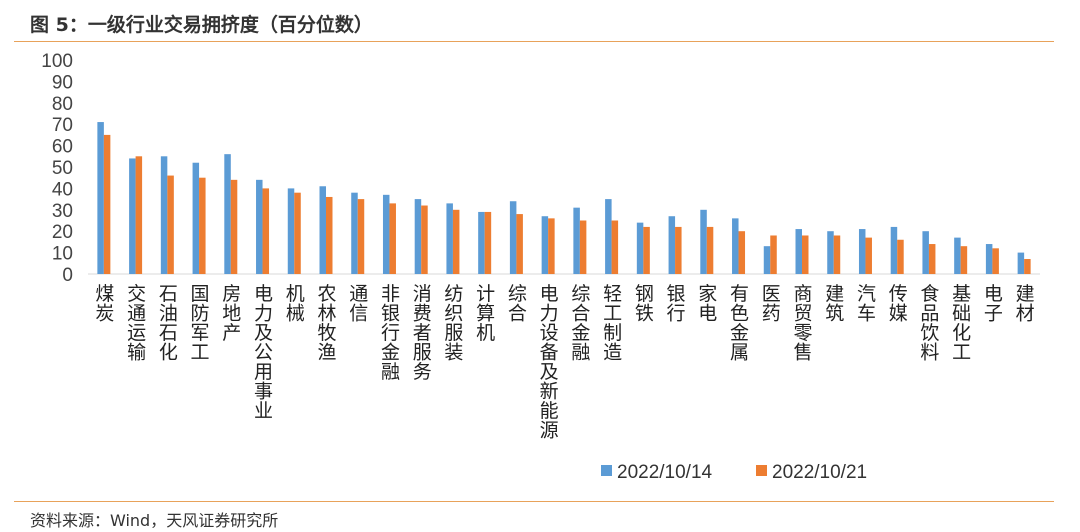 The width and height of the screenshot is (1080, 532). I want to click on x-category-label: 国防军工, so click(200, 323).